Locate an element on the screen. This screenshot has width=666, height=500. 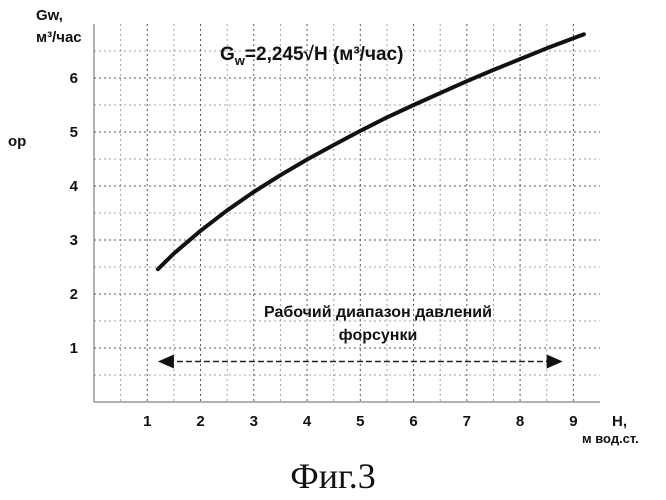
x-tick-label: 1 is located at coordinates (147, 421).